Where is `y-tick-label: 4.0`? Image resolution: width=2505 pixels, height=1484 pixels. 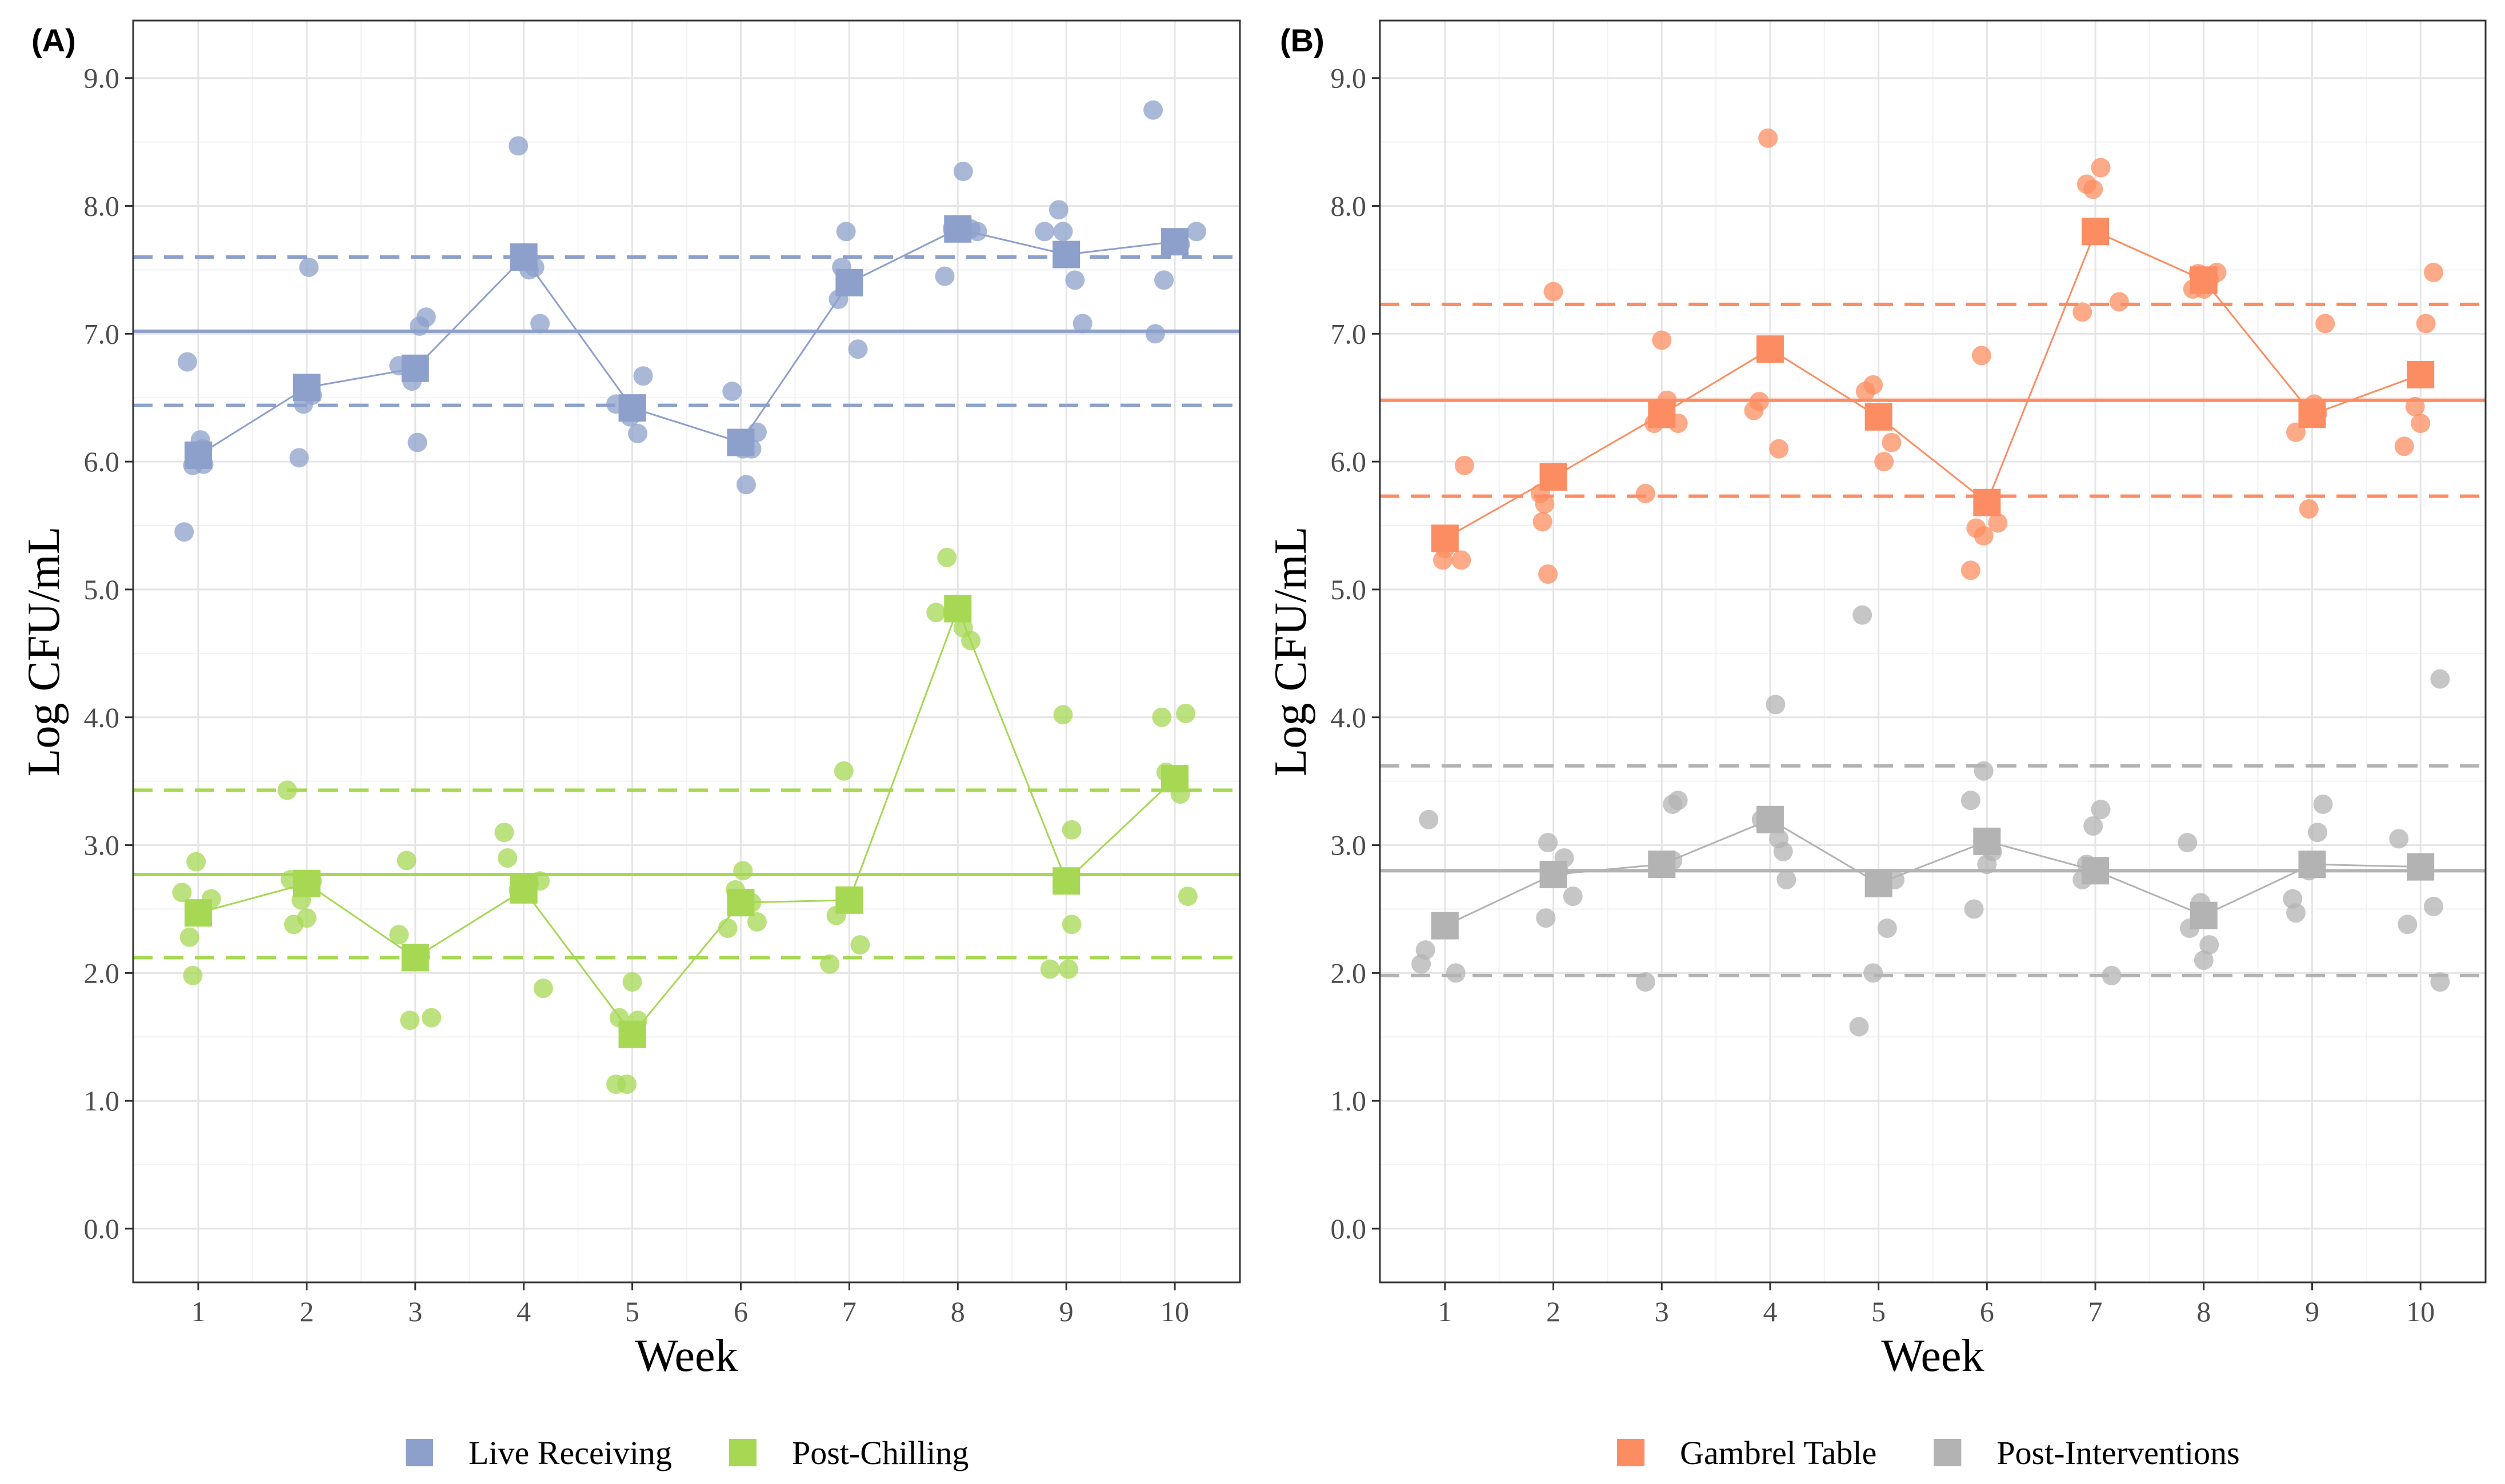
y-tick-label: 4.0 is located at coordinates (1349, 717).